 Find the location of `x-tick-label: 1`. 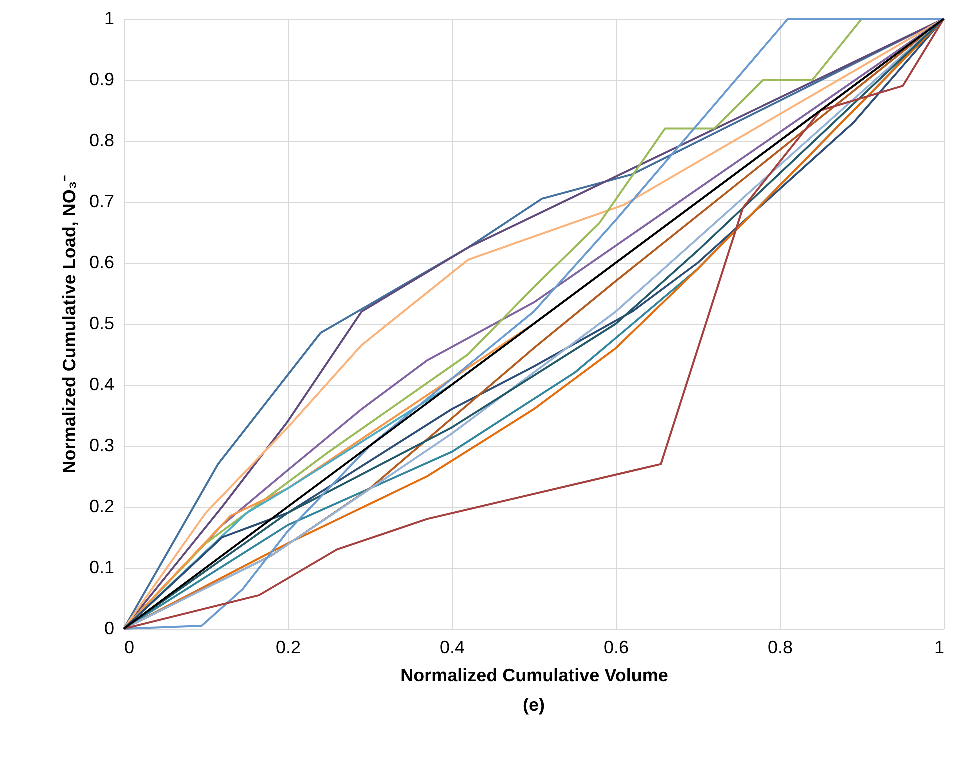

x-tick-label: 1 is located at coordinates (939, 648).